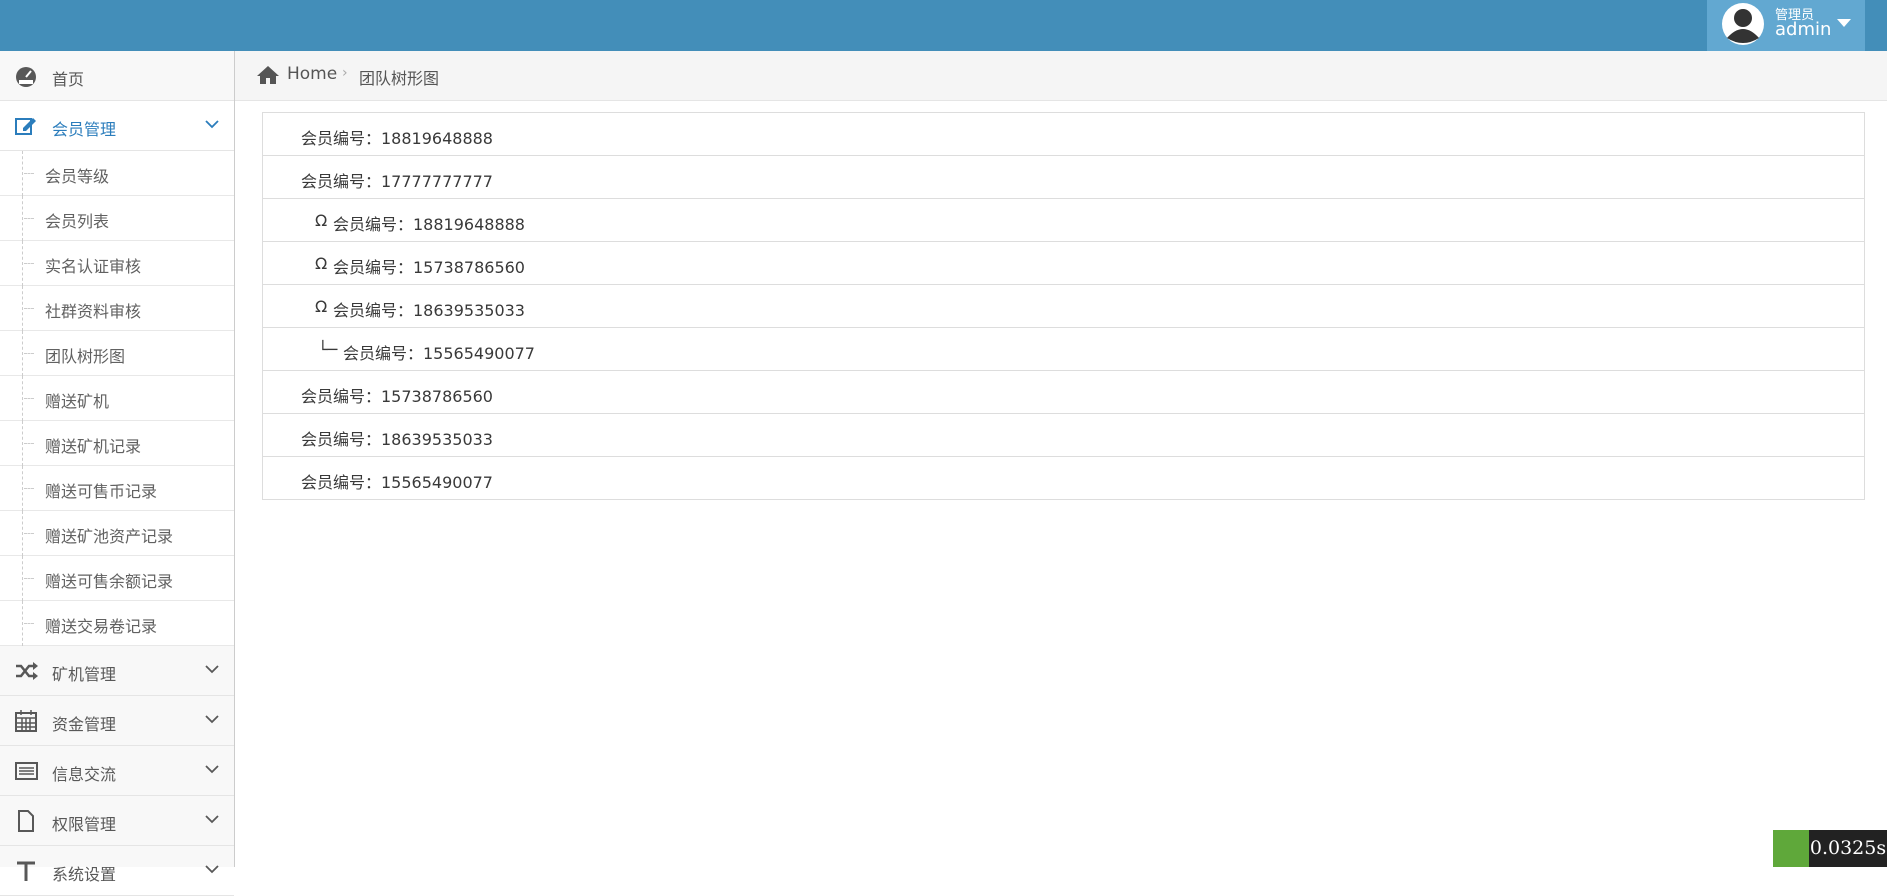 Image resolution: width=1887 pixels, height=896 pixels. I want to click on submenu-item: 赠送交易卷记录, so click(117, 623).